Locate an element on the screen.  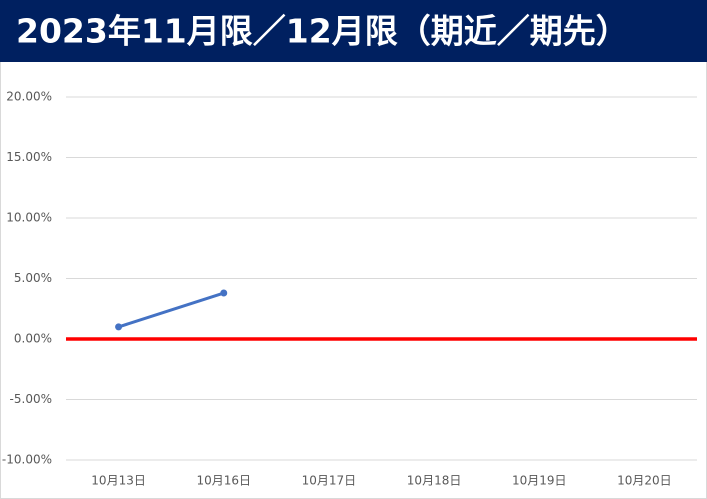
y-tick-label: -5.00% is located at coordinates (31, 399).